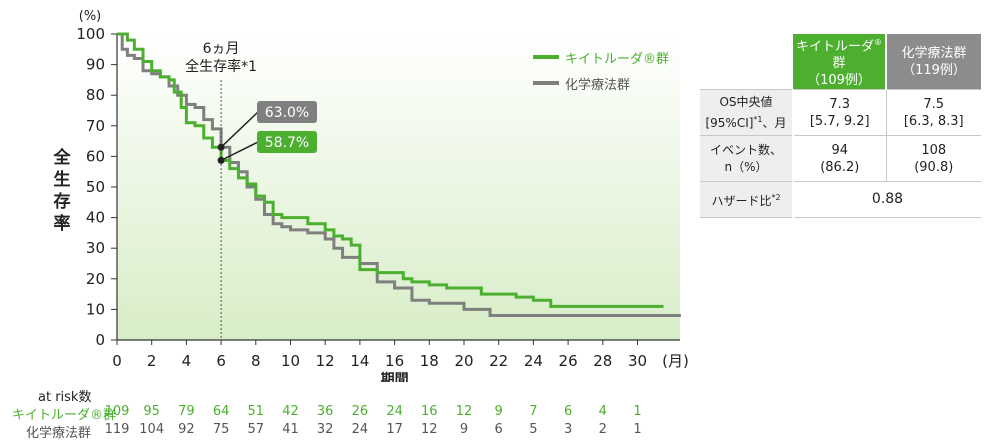 Image resolution: width=1000 pixels, height=447 pixels. What do you see at coordinates (747, 200) in the screenshot?
I see `row-label-hr: ハザード比*2` at bounding box center [747, 200].